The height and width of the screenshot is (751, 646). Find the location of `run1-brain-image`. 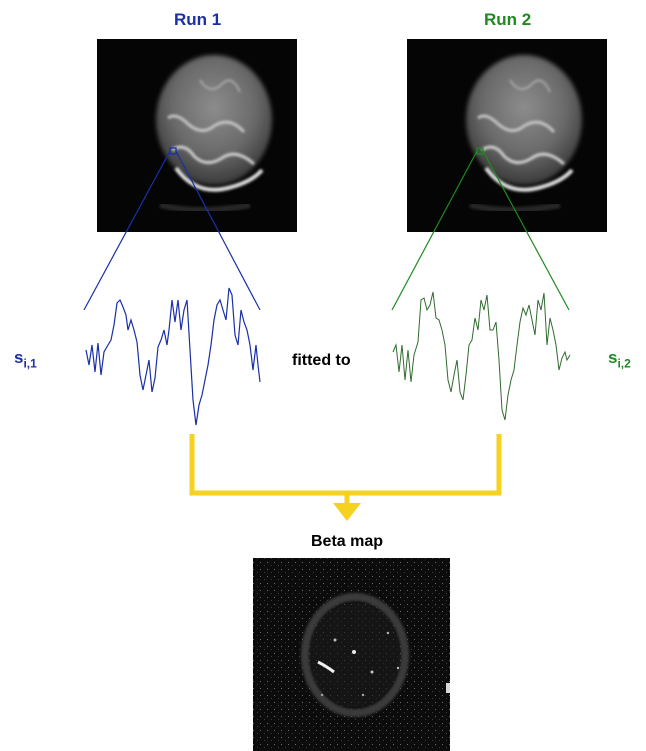

run1-brain-image is located at coordinates (197, 135).